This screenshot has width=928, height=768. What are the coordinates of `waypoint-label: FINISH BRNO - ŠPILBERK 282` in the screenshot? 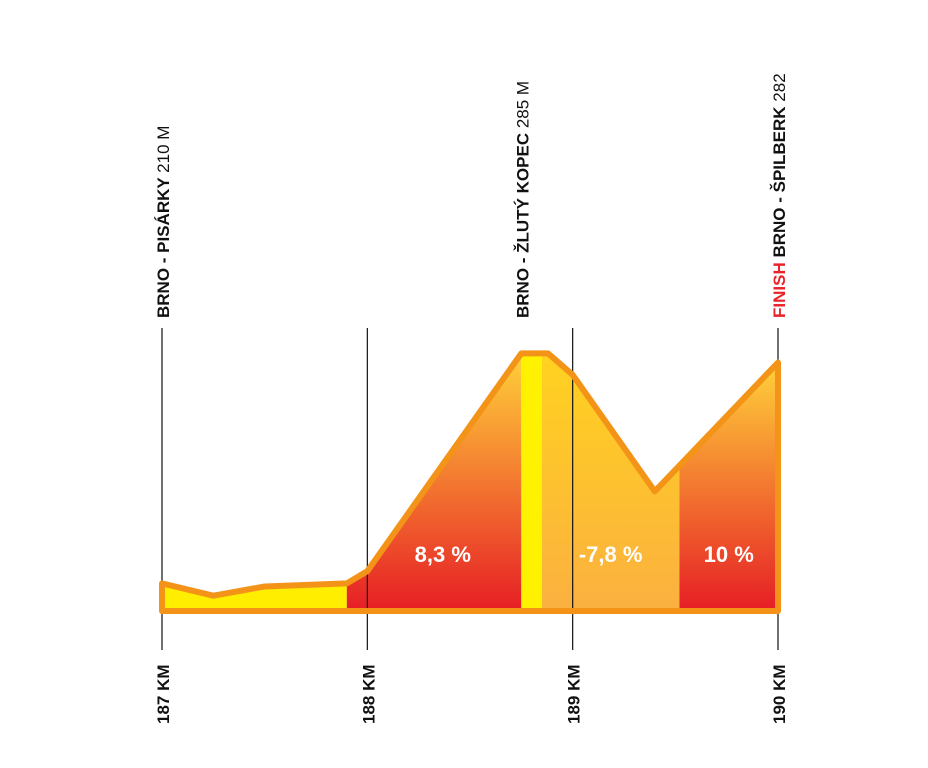 It's located at (779, 195).